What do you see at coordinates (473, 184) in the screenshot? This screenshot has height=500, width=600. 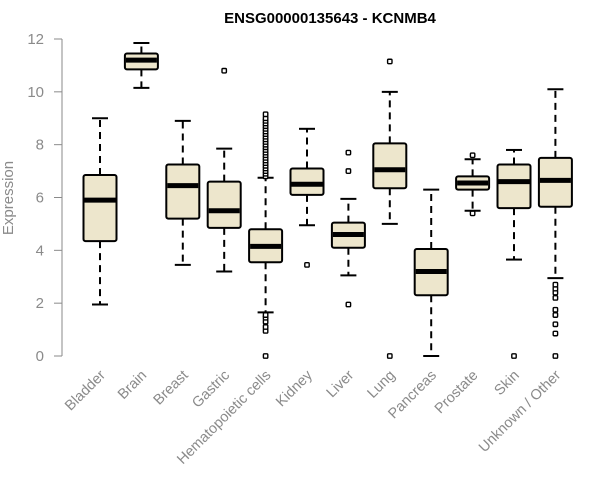 I see `box-prostate` at bounding box center [473, 184].